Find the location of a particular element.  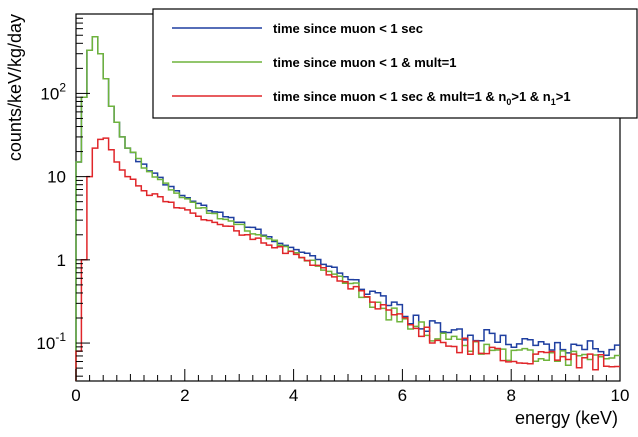

x-tick-label: 6 is located at coordinates (402, 395).